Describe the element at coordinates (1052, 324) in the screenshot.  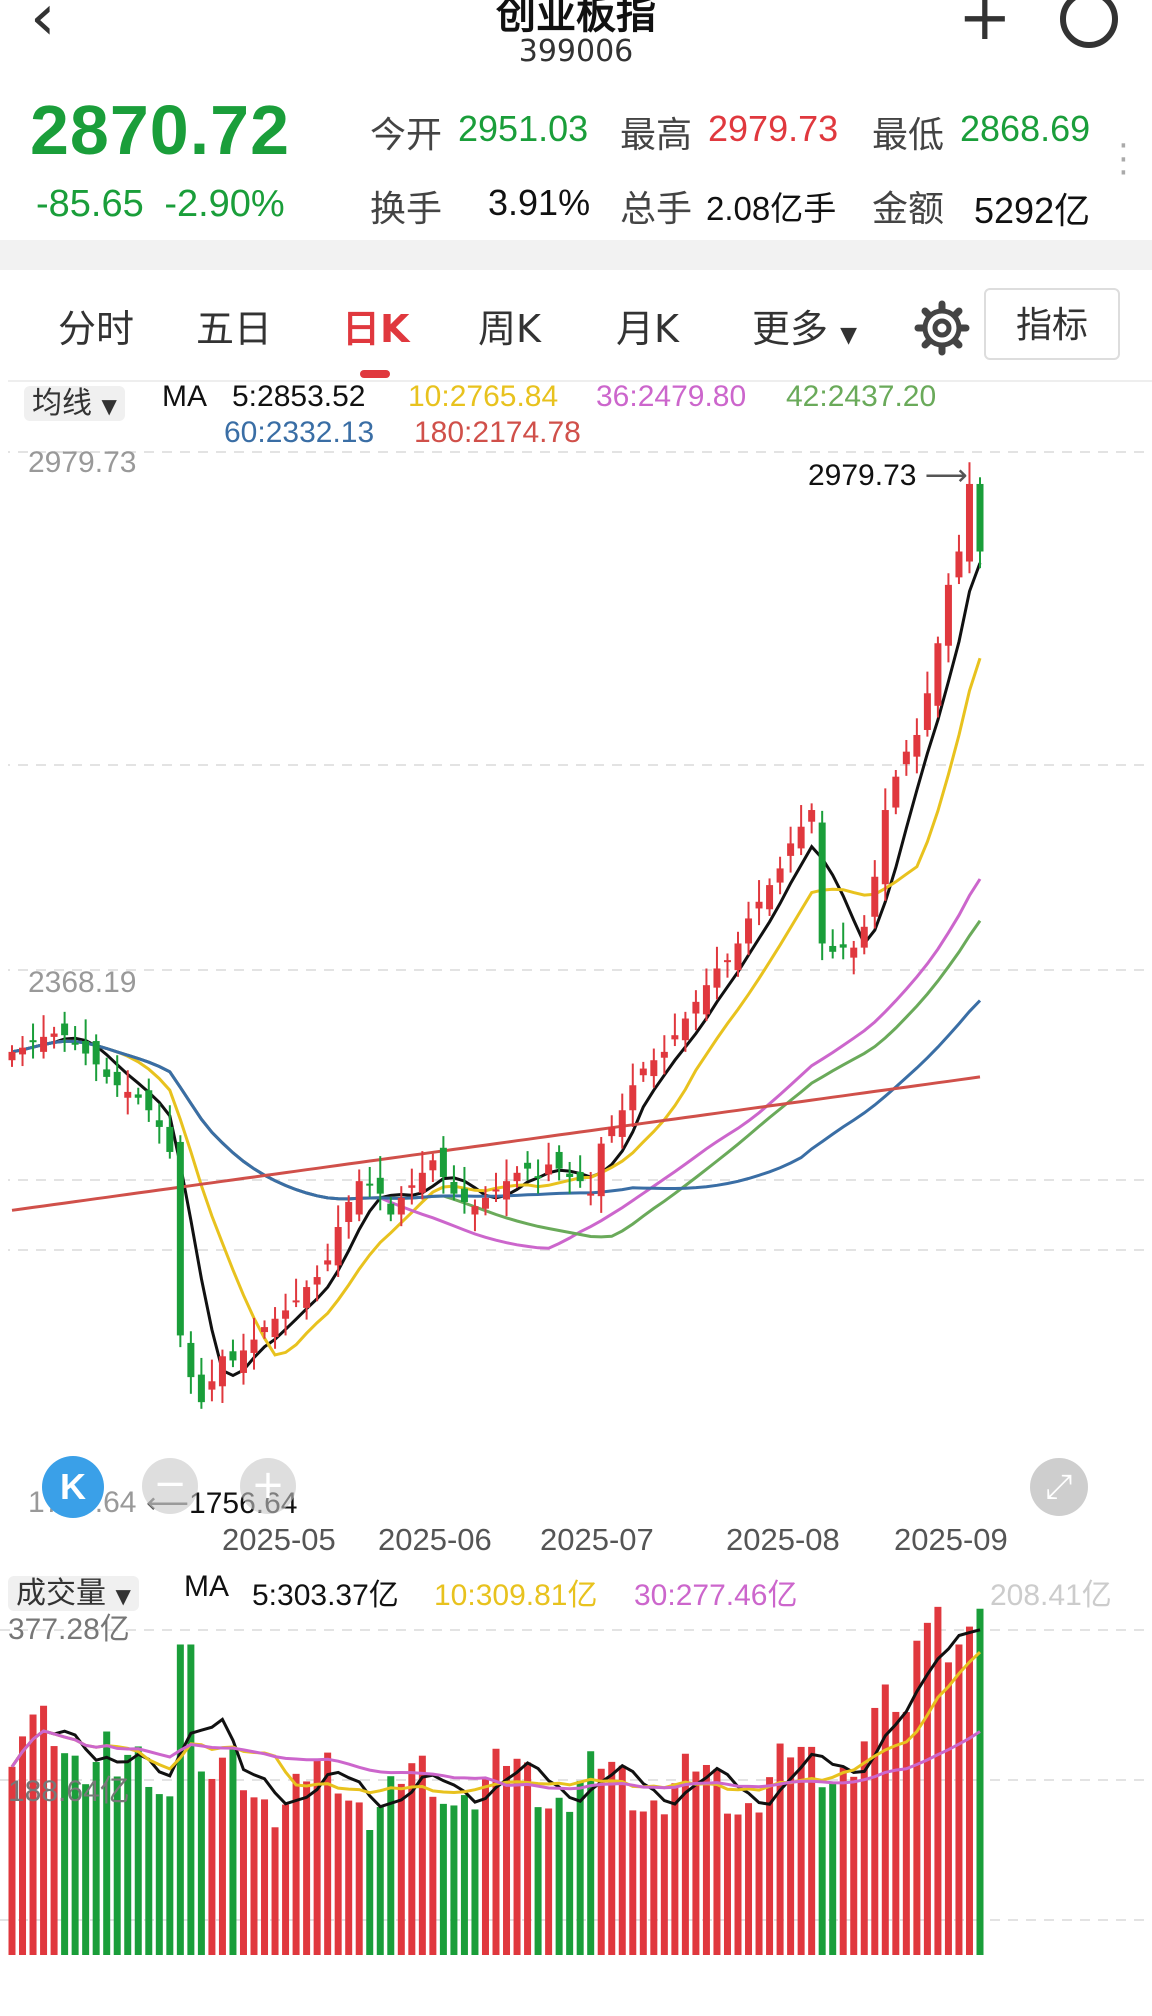
I see `indicator-button: 指标` at that location.